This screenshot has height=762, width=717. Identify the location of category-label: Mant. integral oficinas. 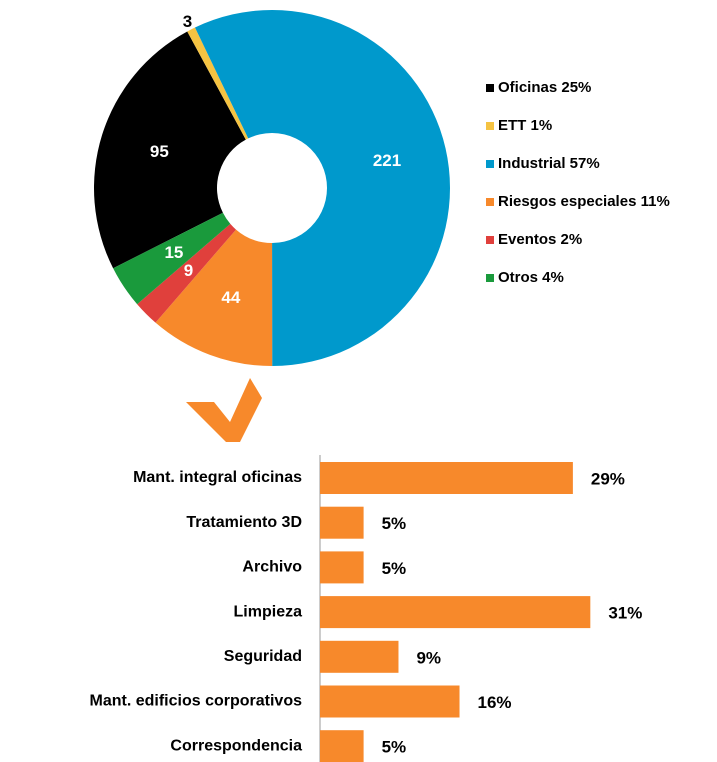
(217, 477).